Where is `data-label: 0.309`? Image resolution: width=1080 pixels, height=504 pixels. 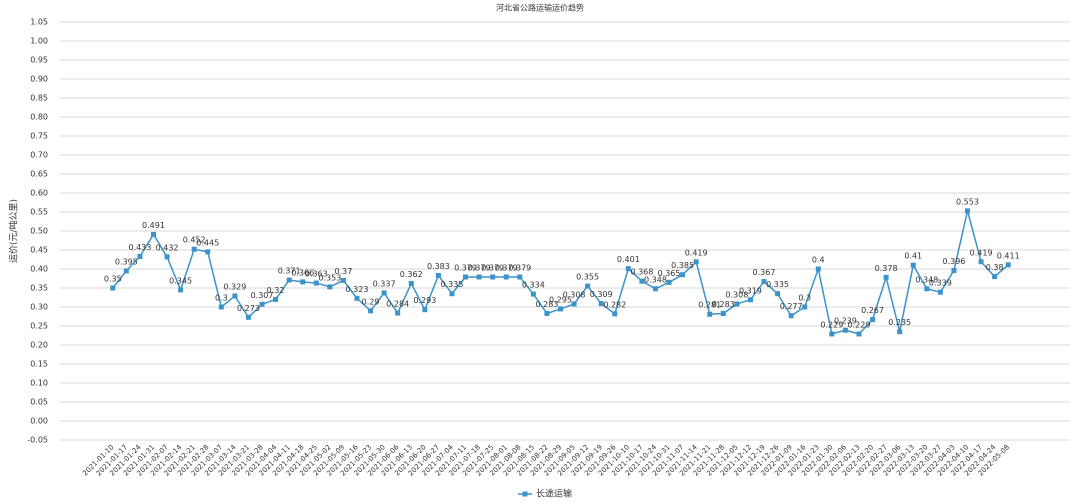
data-label: 0.309 is located at coordinates (601, 294).